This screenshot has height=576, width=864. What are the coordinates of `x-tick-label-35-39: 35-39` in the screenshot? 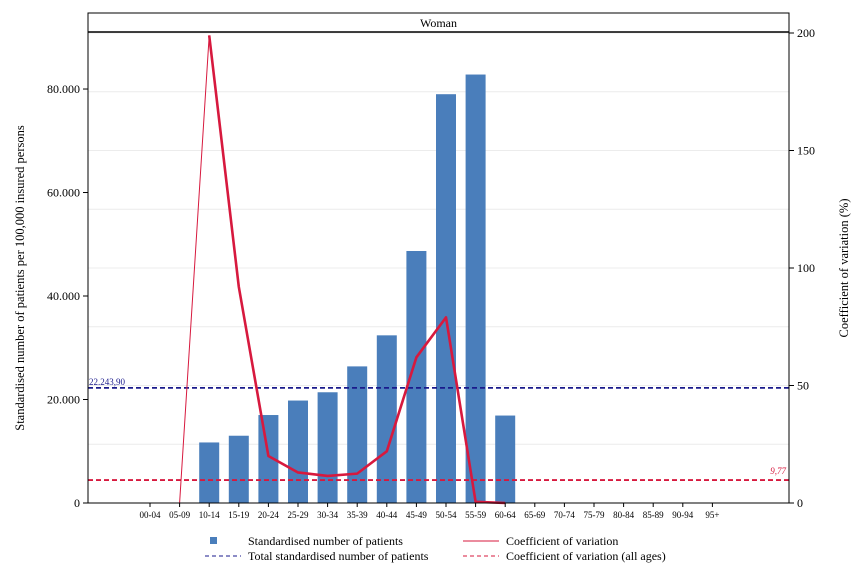 It's located at (357, 515).